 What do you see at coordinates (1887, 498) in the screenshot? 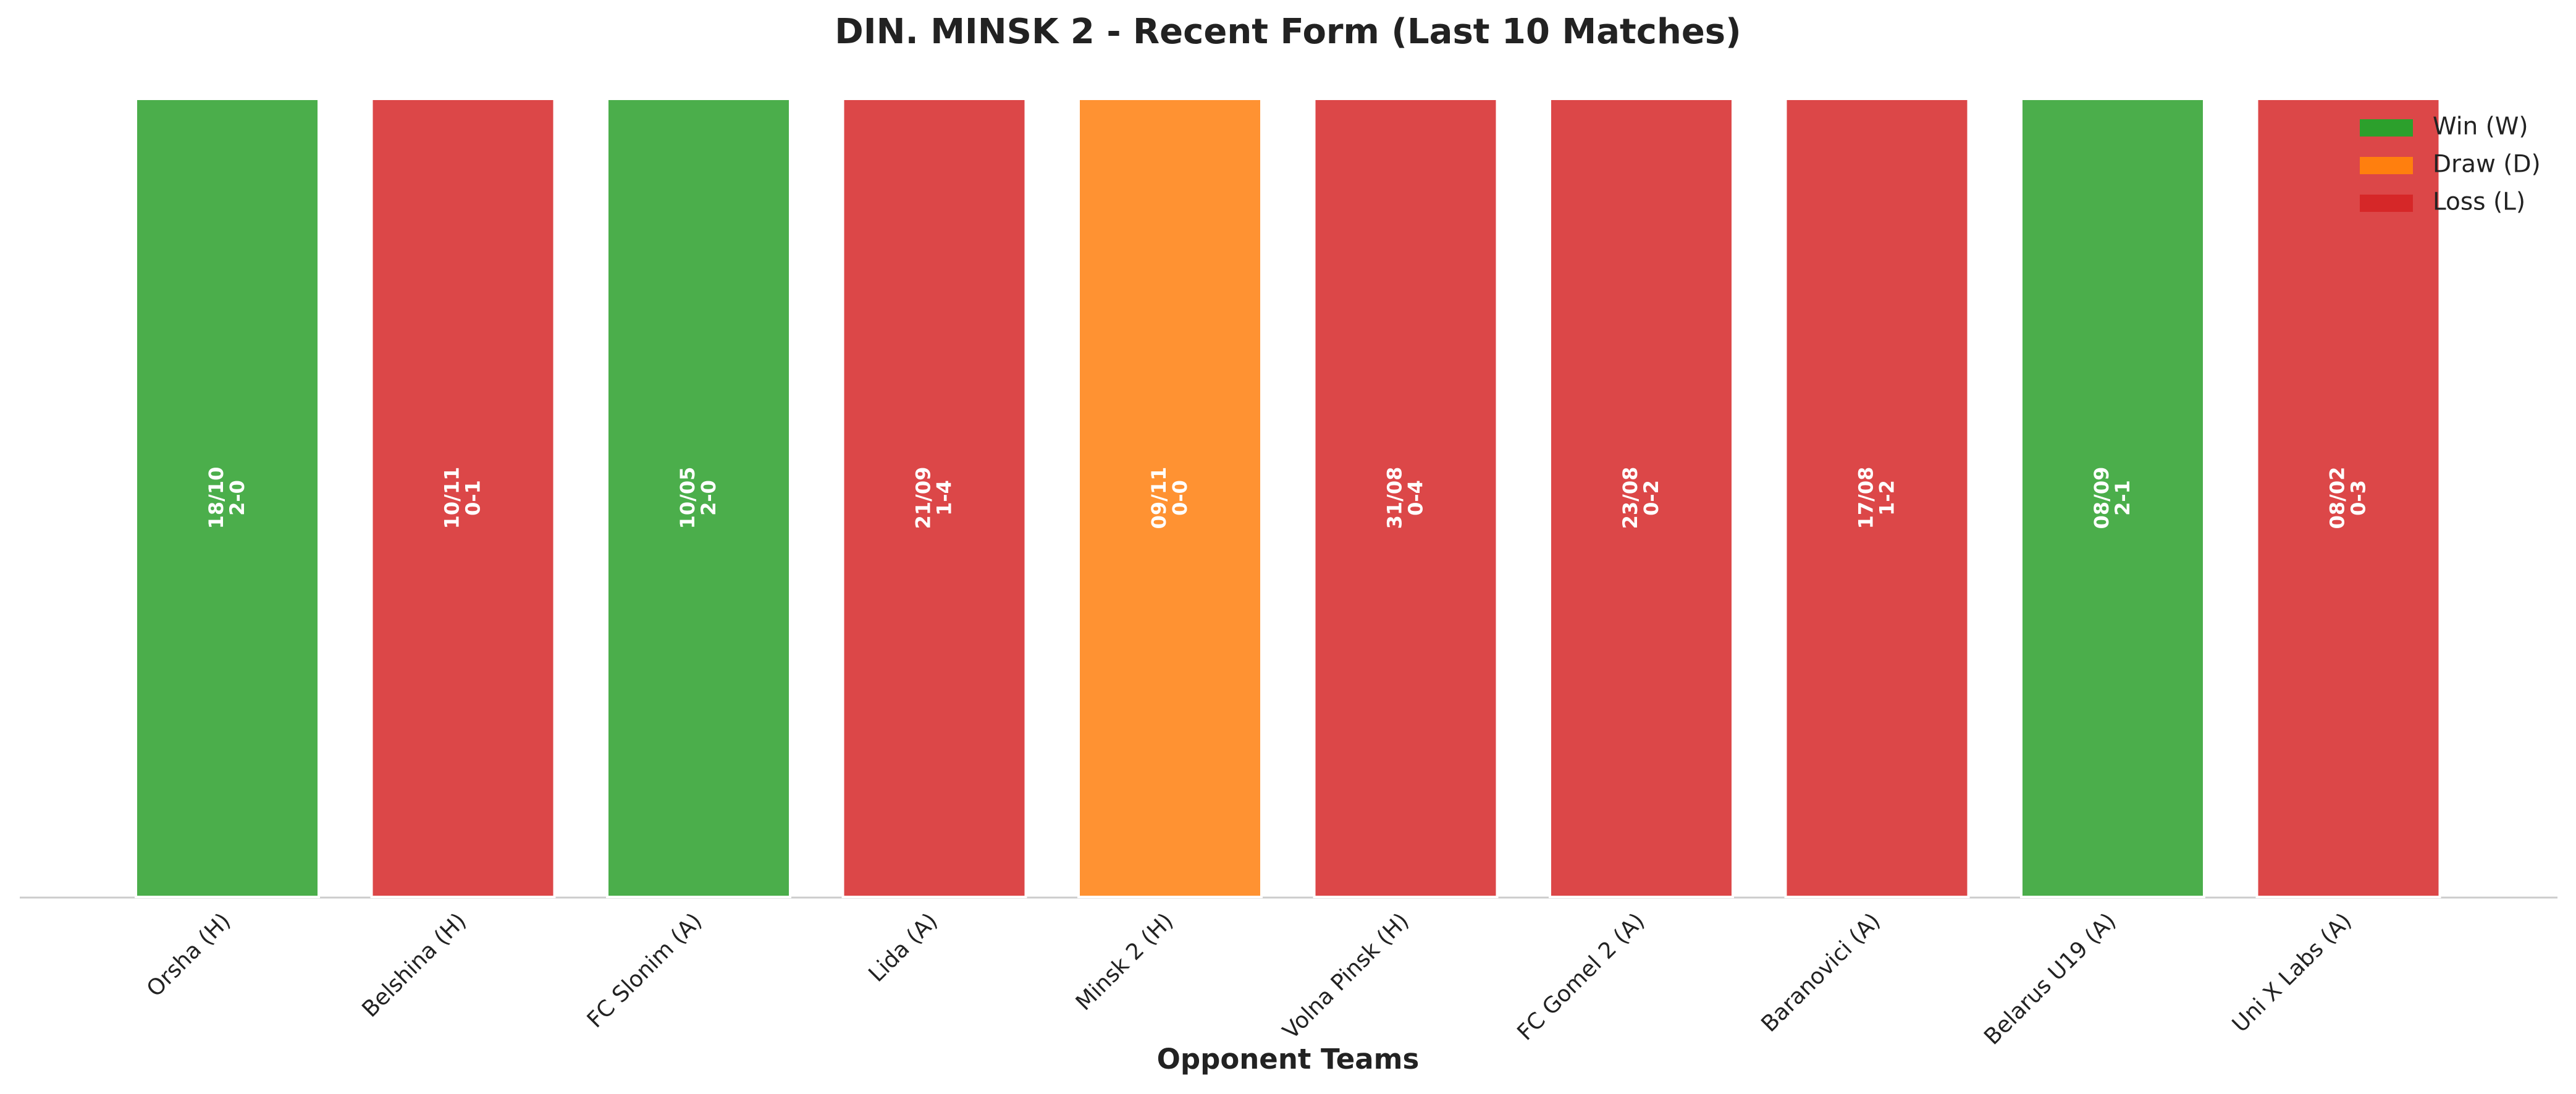
I see `bar-score-label: 1-2` at bounding box center [1887, 498].